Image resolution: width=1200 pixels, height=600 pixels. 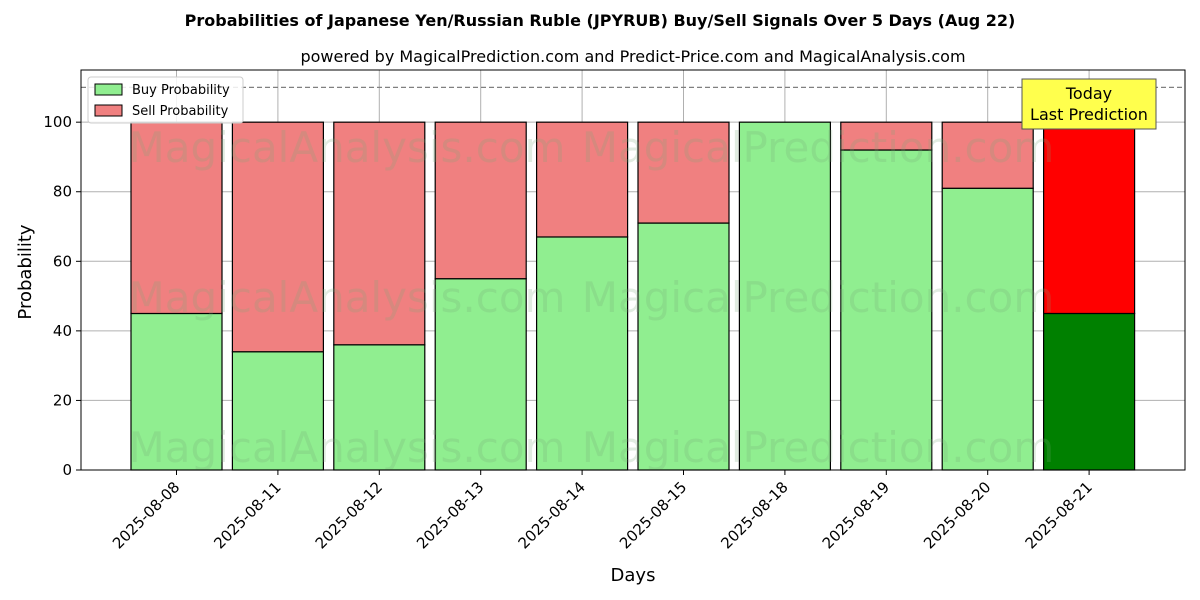 I want to click on x-tick-label: 2025-08-08, so click(x=146, y=515).